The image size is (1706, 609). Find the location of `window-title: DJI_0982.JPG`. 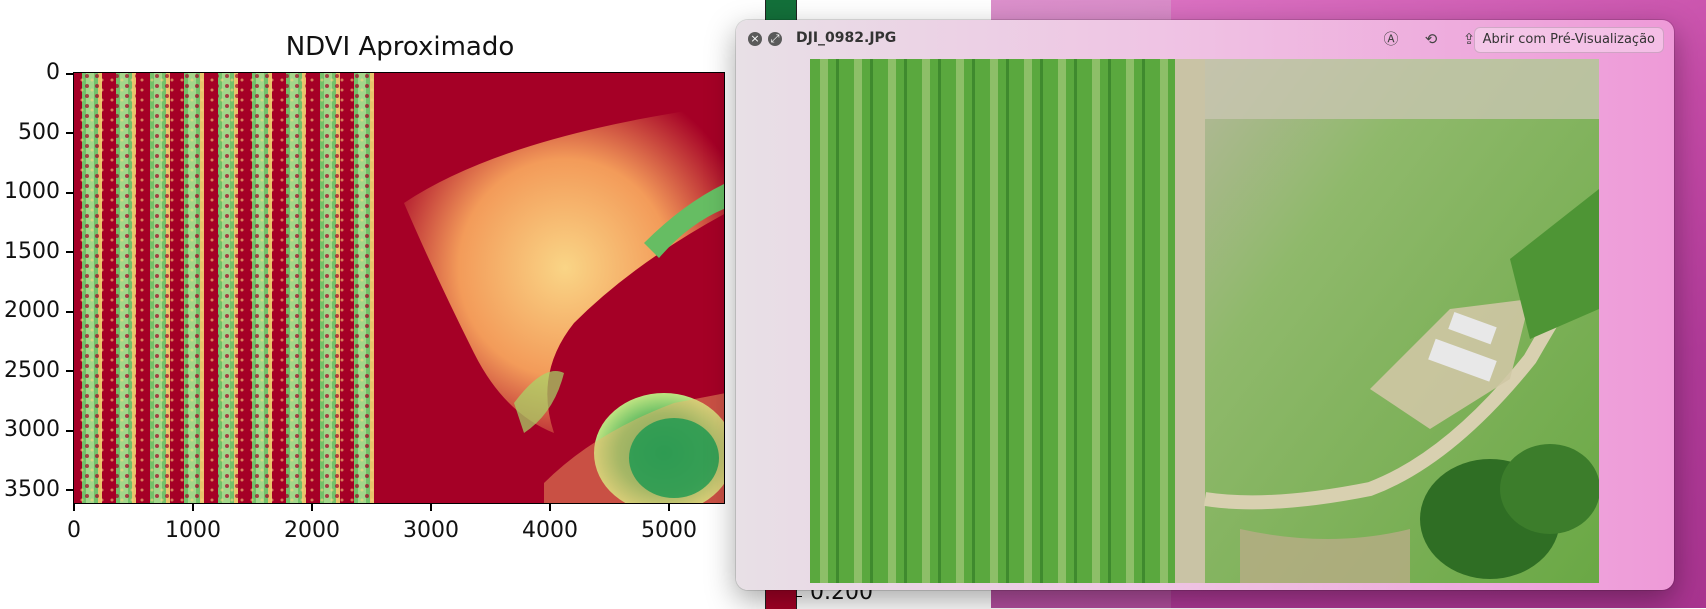

window-title: DJI_0982.JPG is located at coordinates (846, 38).